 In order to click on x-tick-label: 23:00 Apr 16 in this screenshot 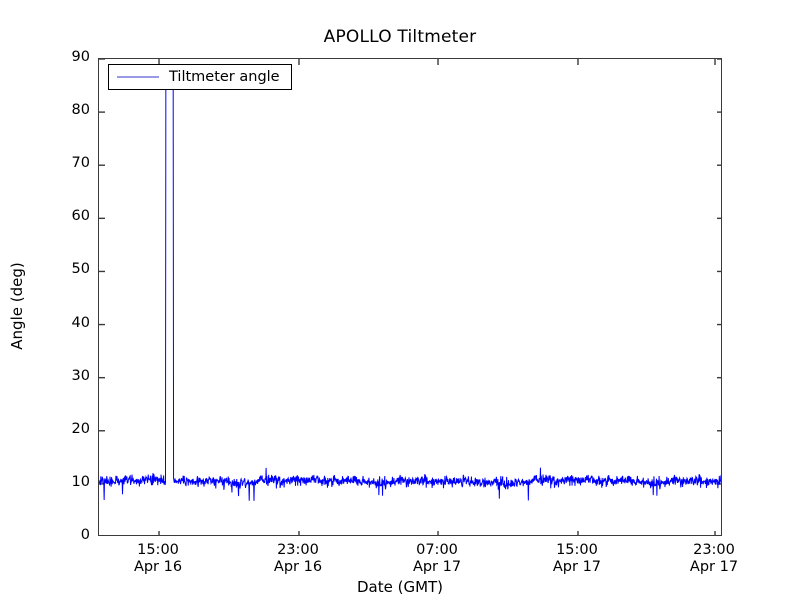, I will do `click(298, 559)`.